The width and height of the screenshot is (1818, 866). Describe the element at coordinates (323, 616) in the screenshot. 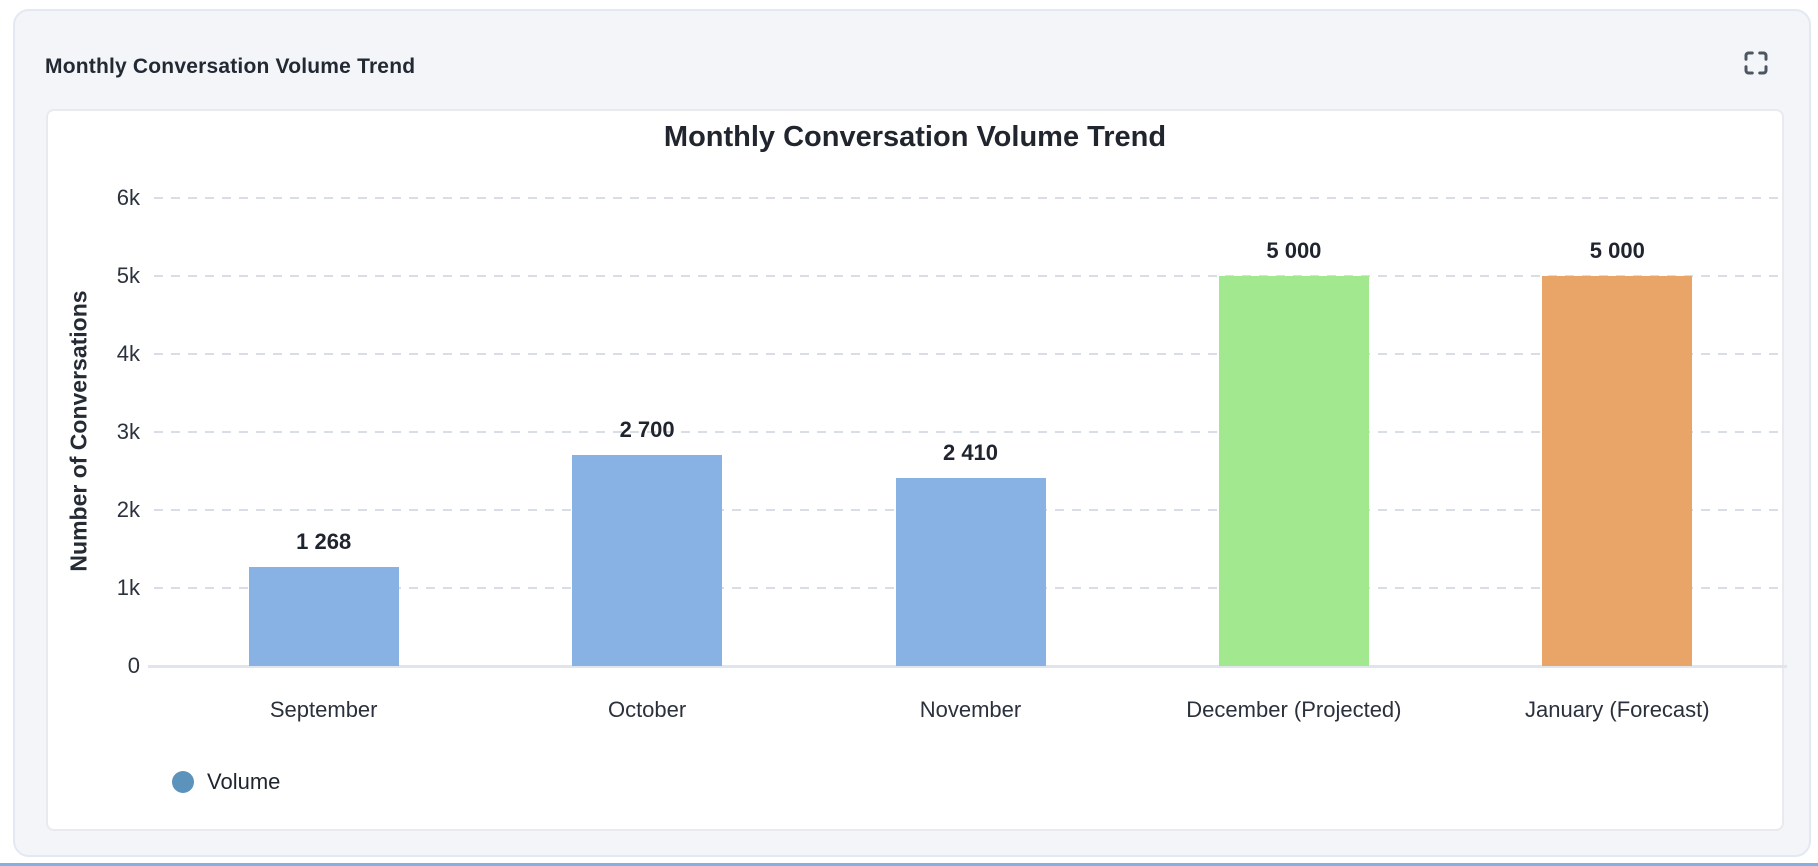

I see `bar-september` at that location.